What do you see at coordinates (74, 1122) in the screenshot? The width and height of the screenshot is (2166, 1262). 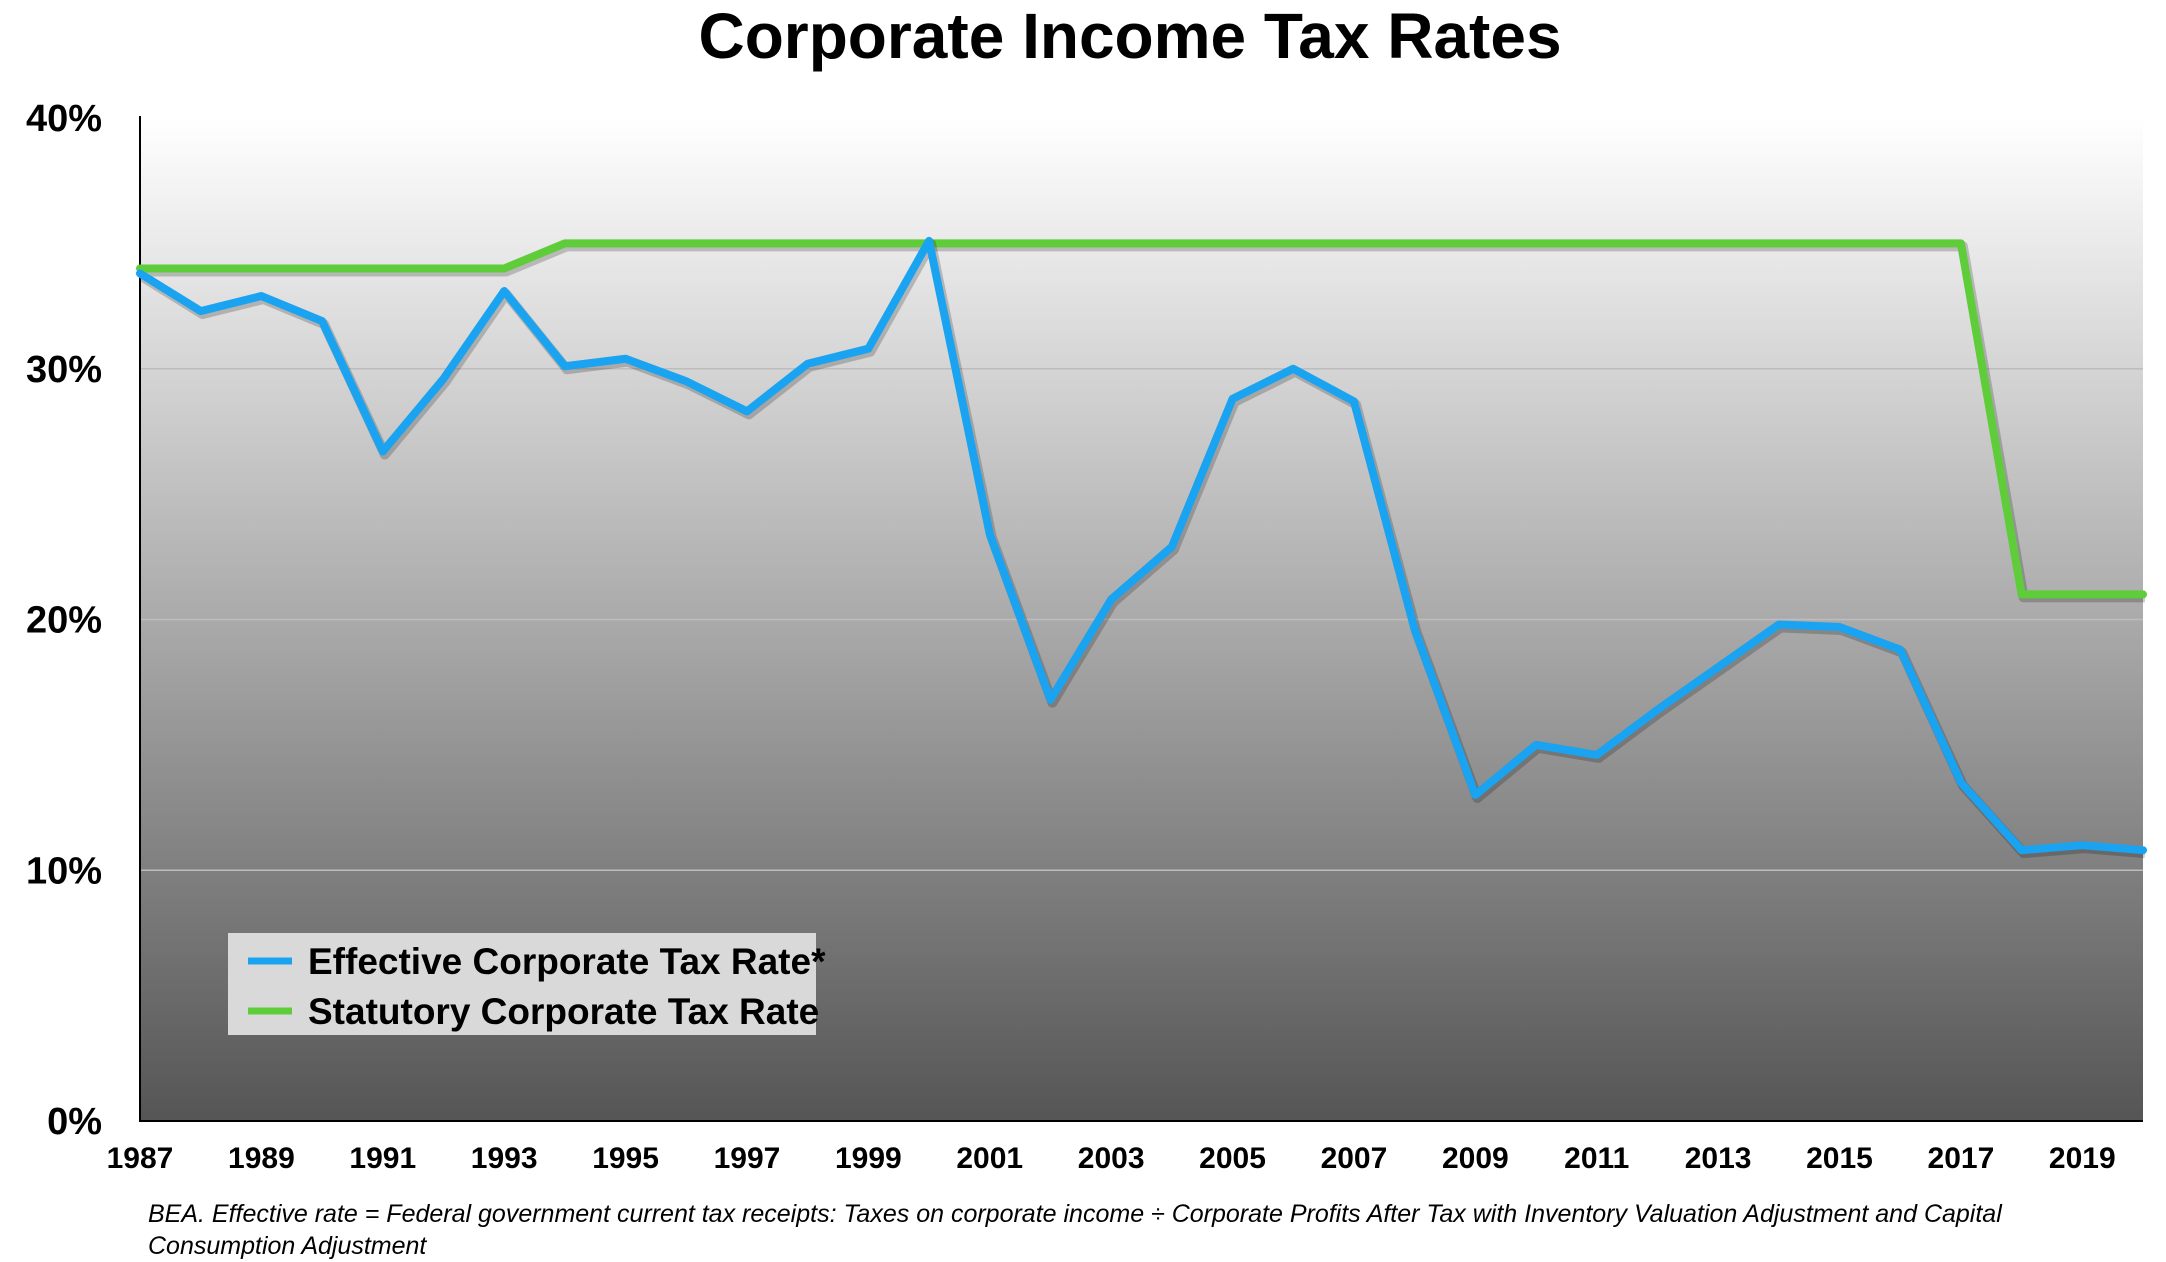 I see `y-tick-label: 0%` at bounding box center [74, 1122].